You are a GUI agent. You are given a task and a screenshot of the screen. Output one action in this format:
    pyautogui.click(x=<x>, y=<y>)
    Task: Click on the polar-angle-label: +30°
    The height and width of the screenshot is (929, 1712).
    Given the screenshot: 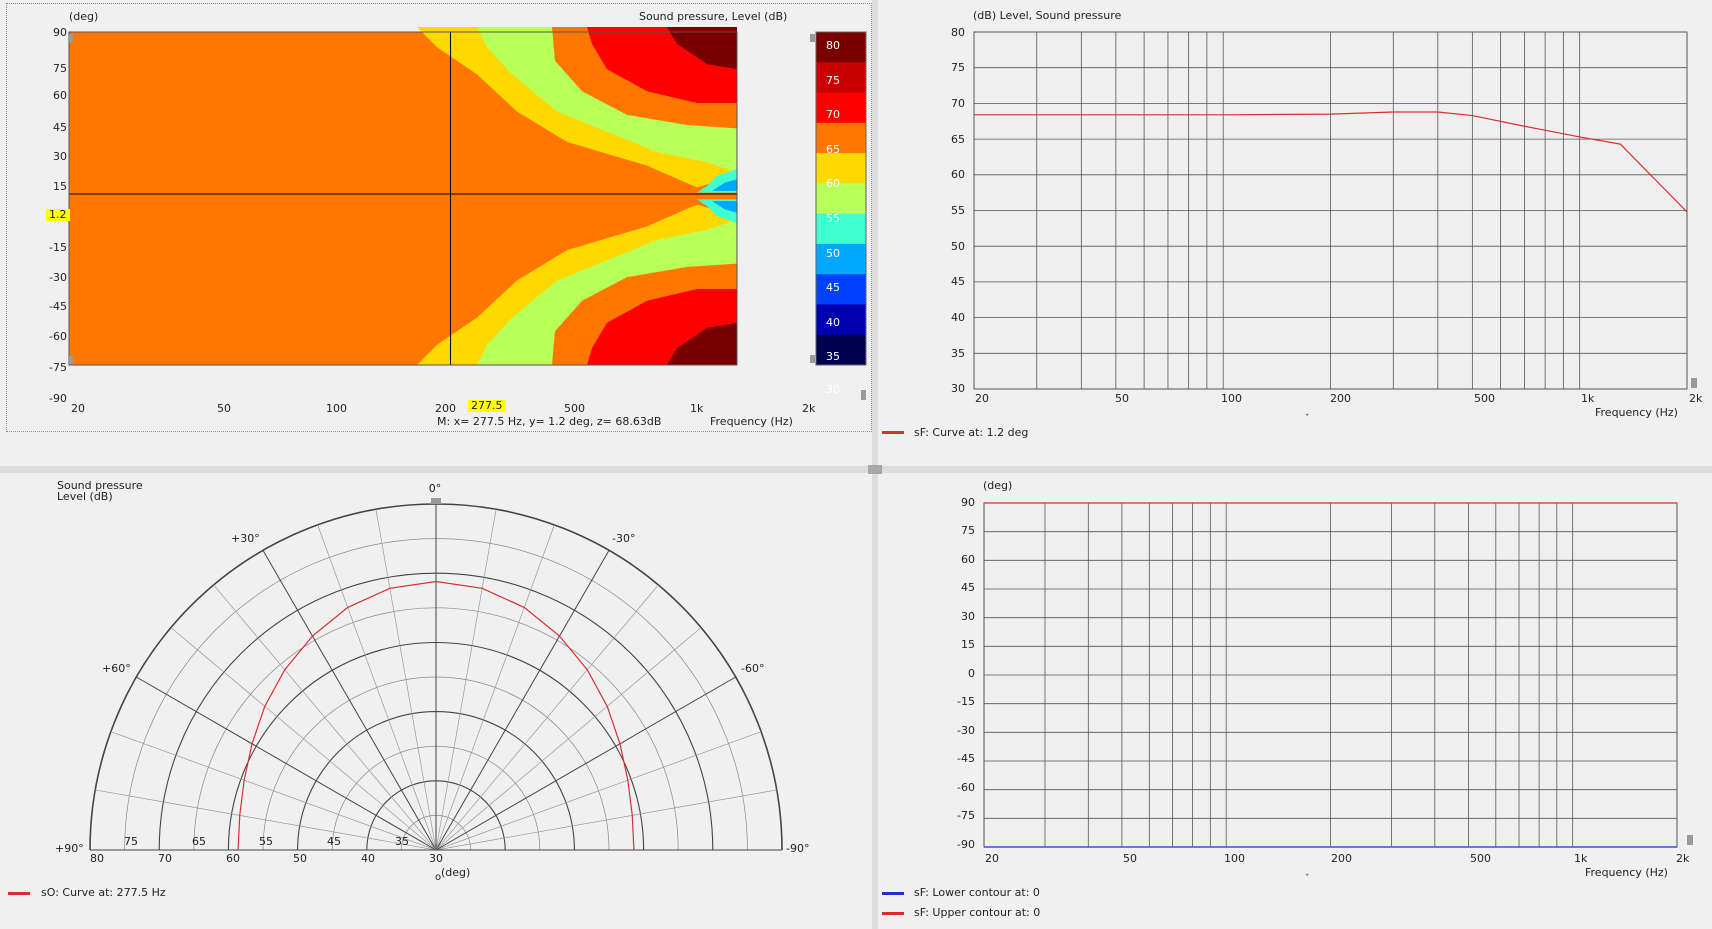 What is the action you would take?
    pyautogui.click(x=245, y=538)
    